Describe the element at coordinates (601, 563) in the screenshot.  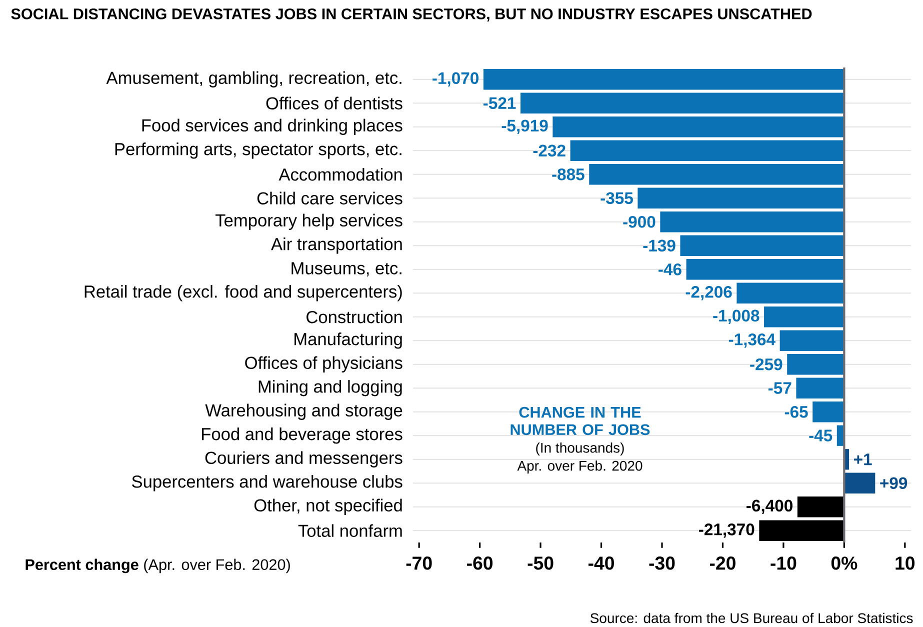
I see `x-tick-label: -40` at that location.